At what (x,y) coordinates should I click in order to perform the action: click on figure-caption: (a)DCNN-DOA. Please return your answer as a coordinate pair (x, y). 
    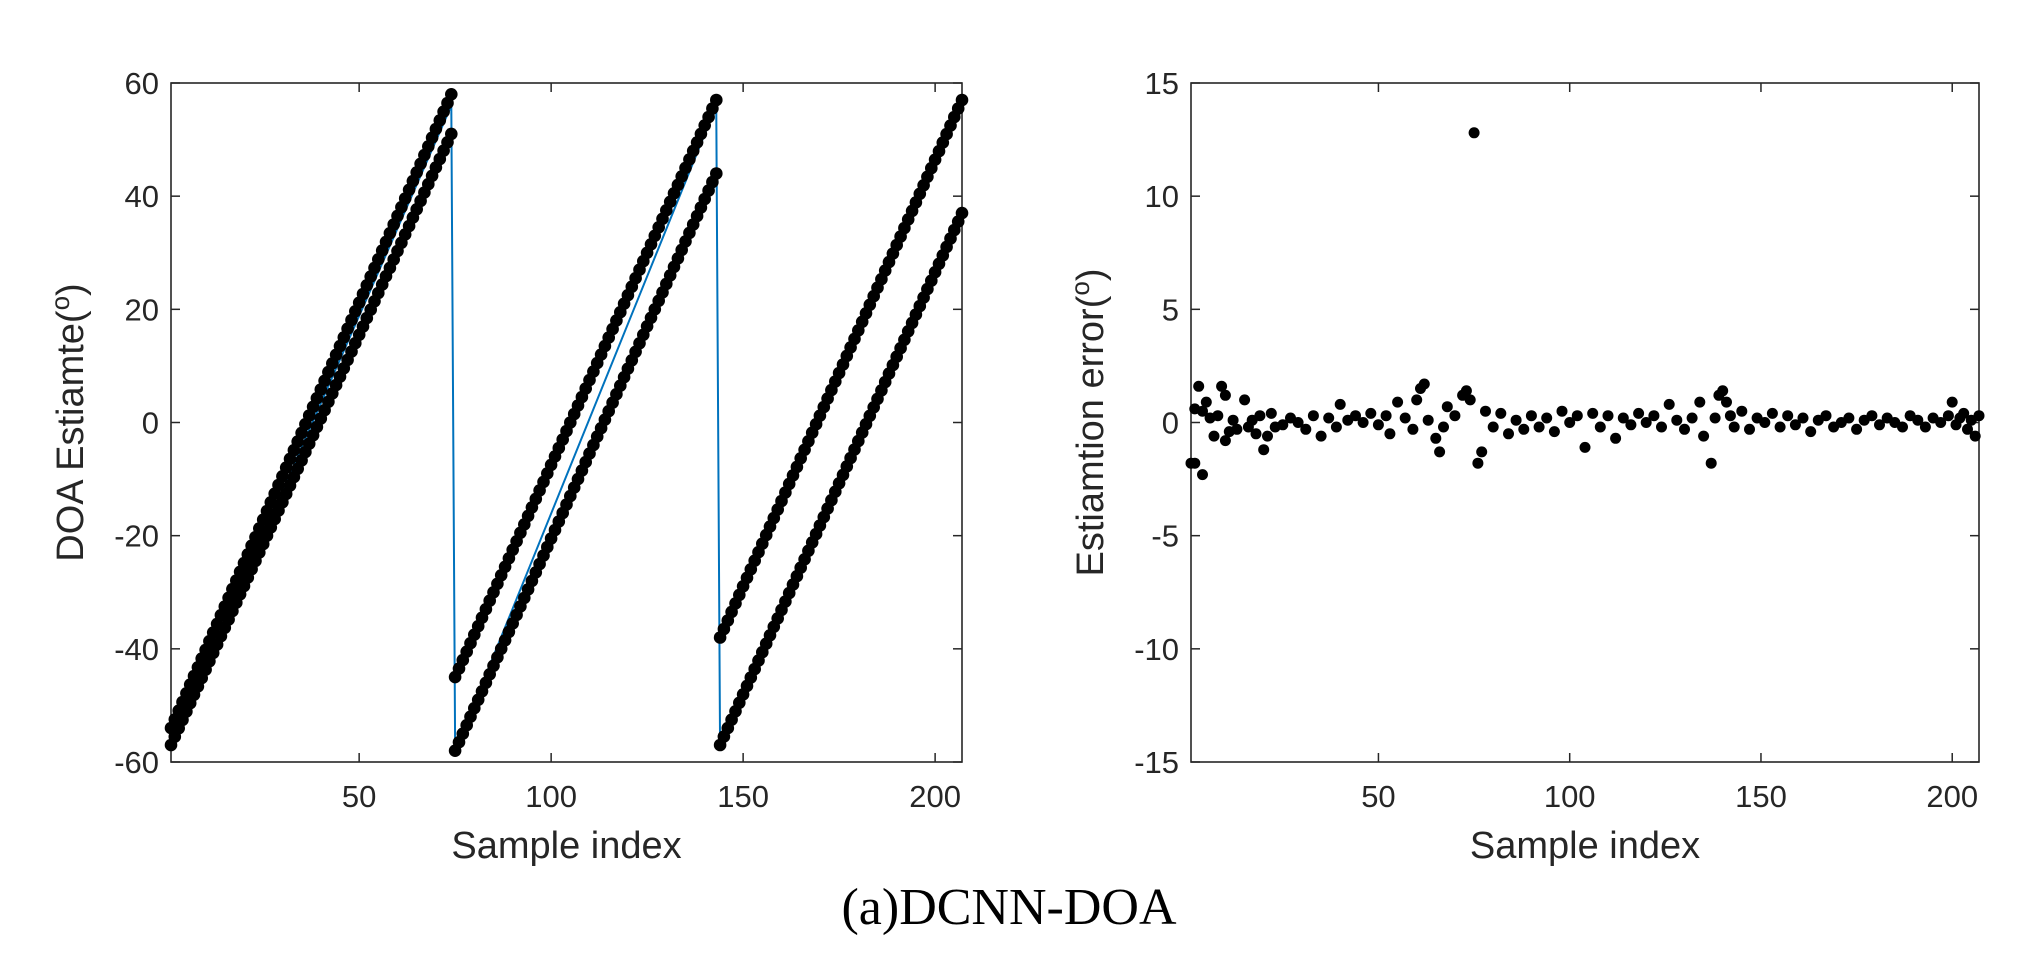
    Looking at the image, I should click on (1009, 907).